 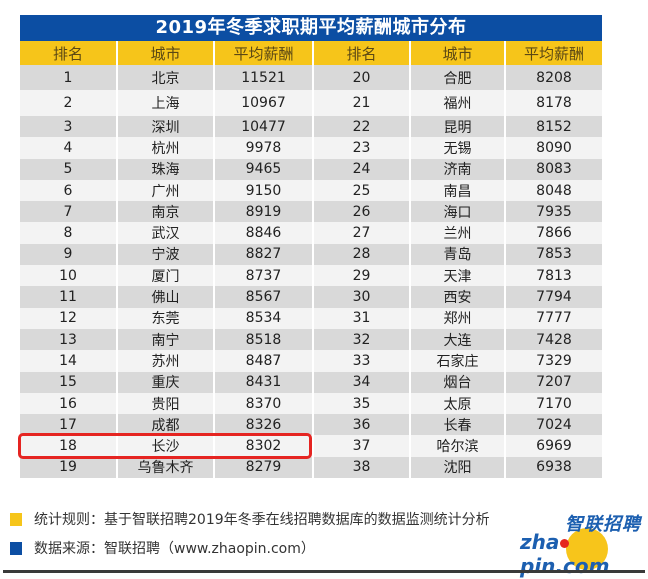 I want to click on salary-cell: 8487, so click(x=264, y=361).